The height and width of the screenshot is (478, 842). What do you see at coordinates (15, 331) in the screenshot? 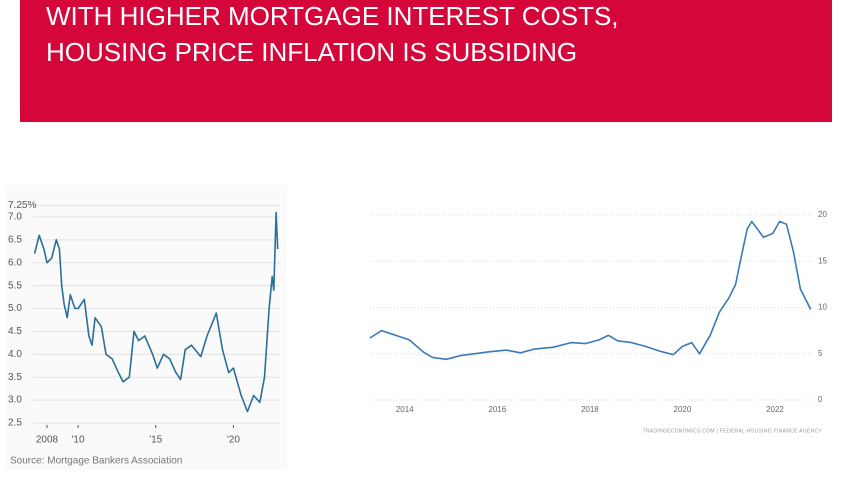
I see `y-tick-label: 4.5` at bounding box center [15, 331].